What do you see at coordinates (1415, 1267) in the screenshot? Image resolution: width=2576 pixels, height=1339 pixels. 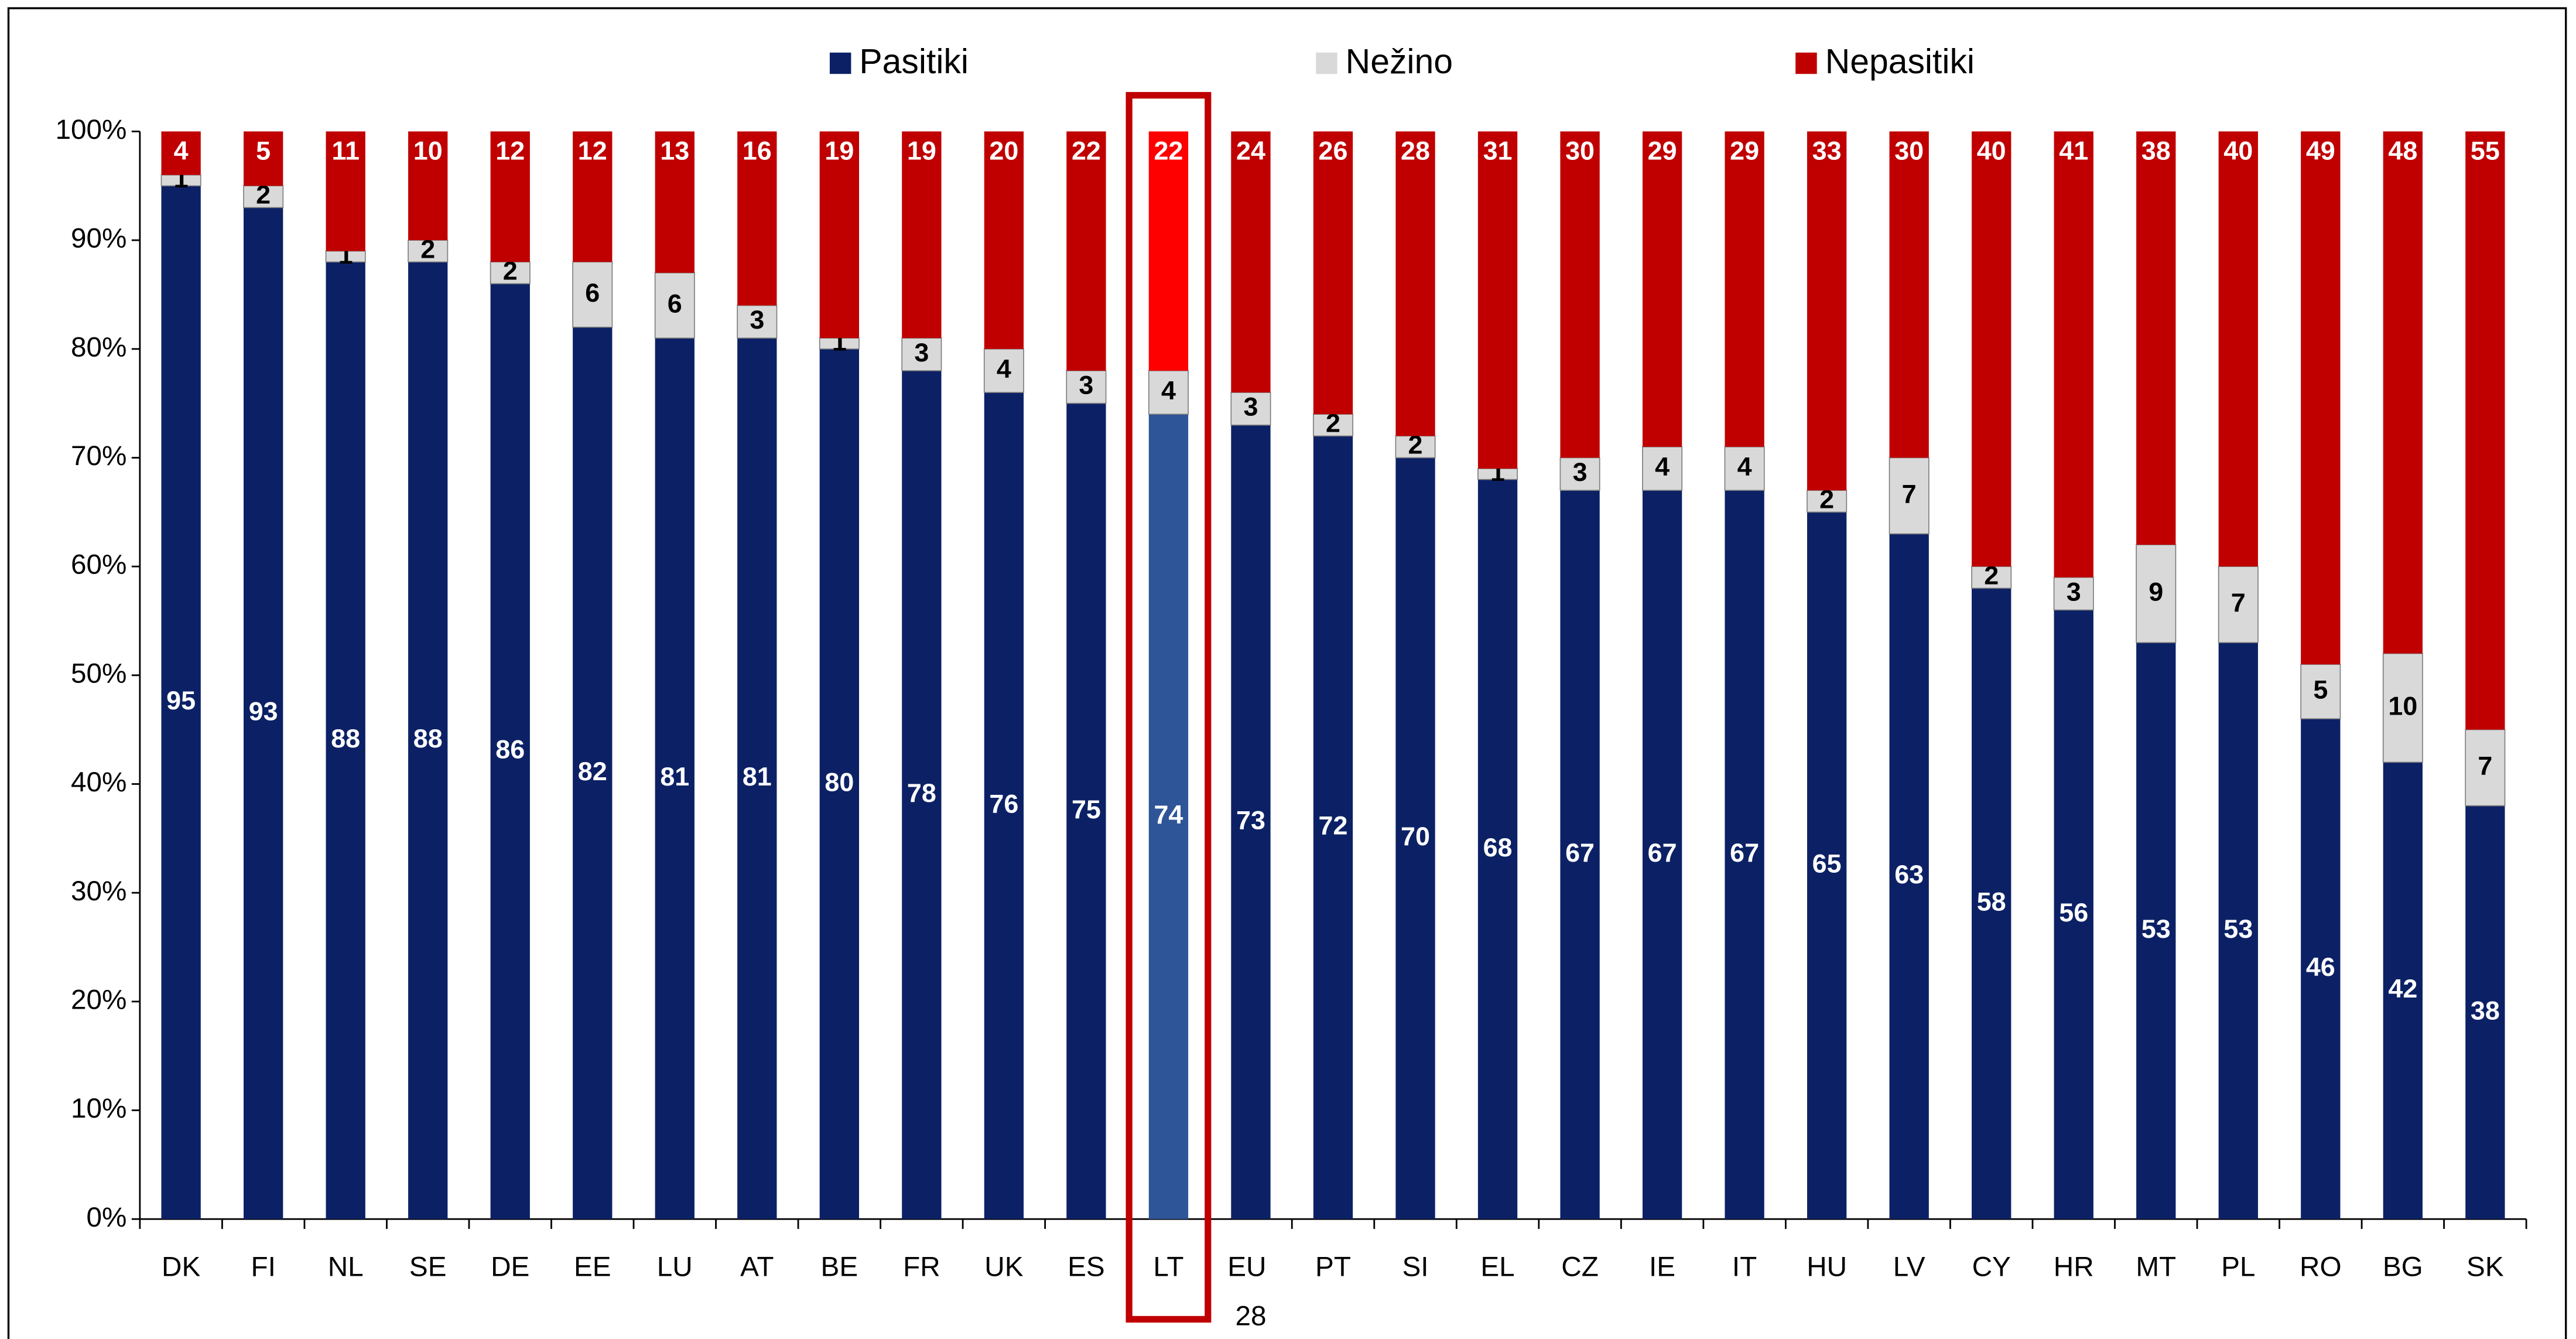 I see `x-tick-label: SI` at bounding box center [1415, 1267].